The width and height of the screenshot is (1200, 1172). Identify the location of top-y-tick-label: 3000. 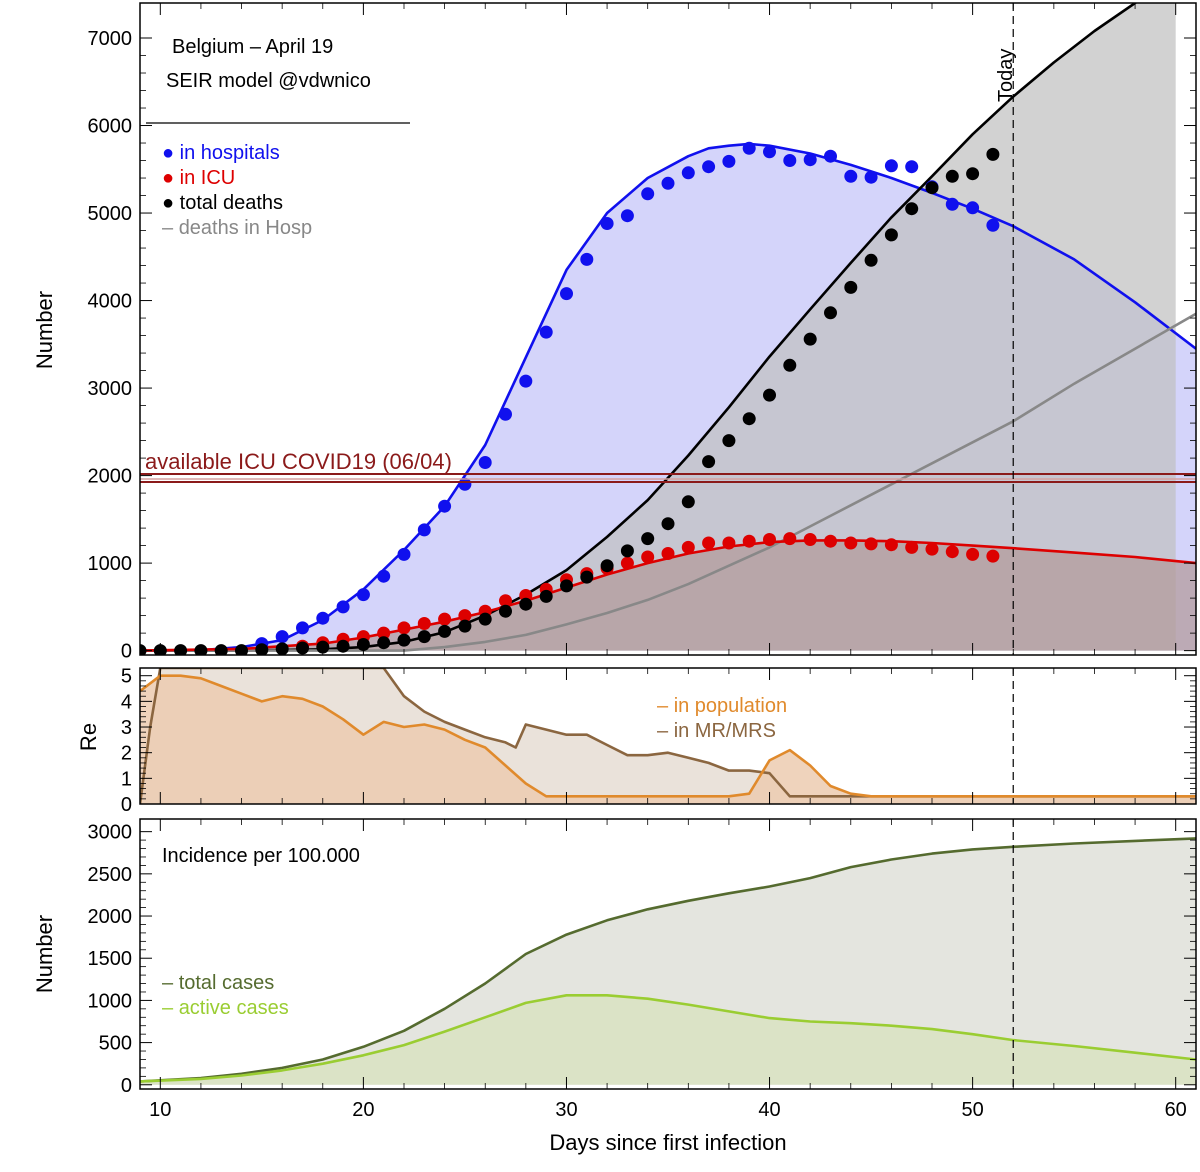
(110, 389).